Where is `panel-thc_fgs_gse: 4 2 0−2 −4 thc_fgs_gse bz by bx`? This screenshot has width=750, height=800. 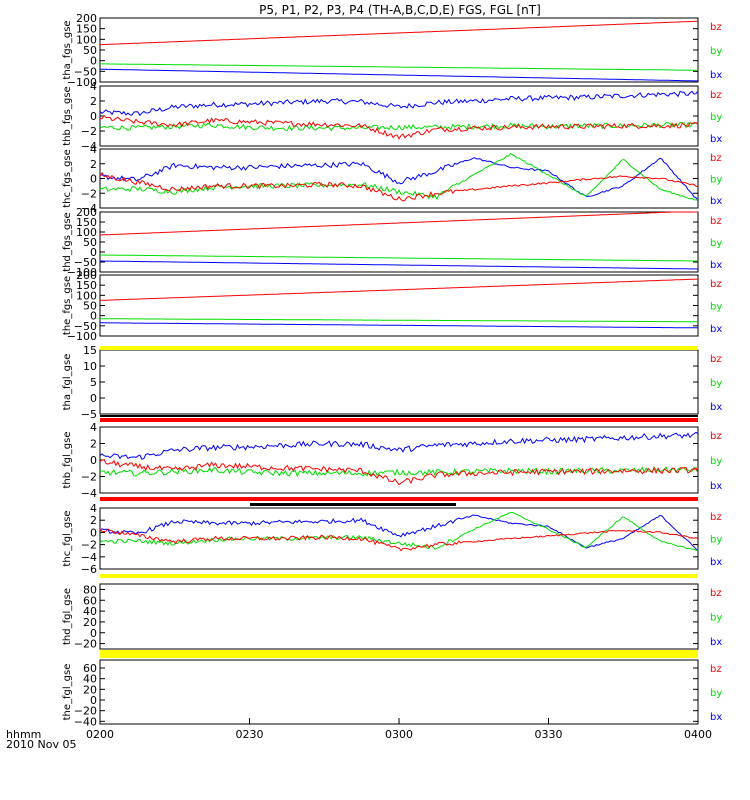 panel-thc_fgs_gse: 4 2 0−2 −4 thc_fgs_gse bz by bx is located at coordinates (392, 179).